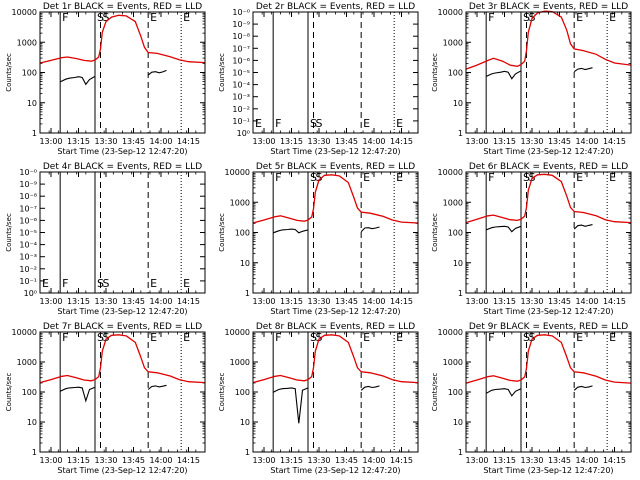 This screenshot has width=640, height=480. What do you see at coordinates (241, 109) in the screenshot?
I see `y-tick-label: 10⁻²` at bounding box center [241, 109].